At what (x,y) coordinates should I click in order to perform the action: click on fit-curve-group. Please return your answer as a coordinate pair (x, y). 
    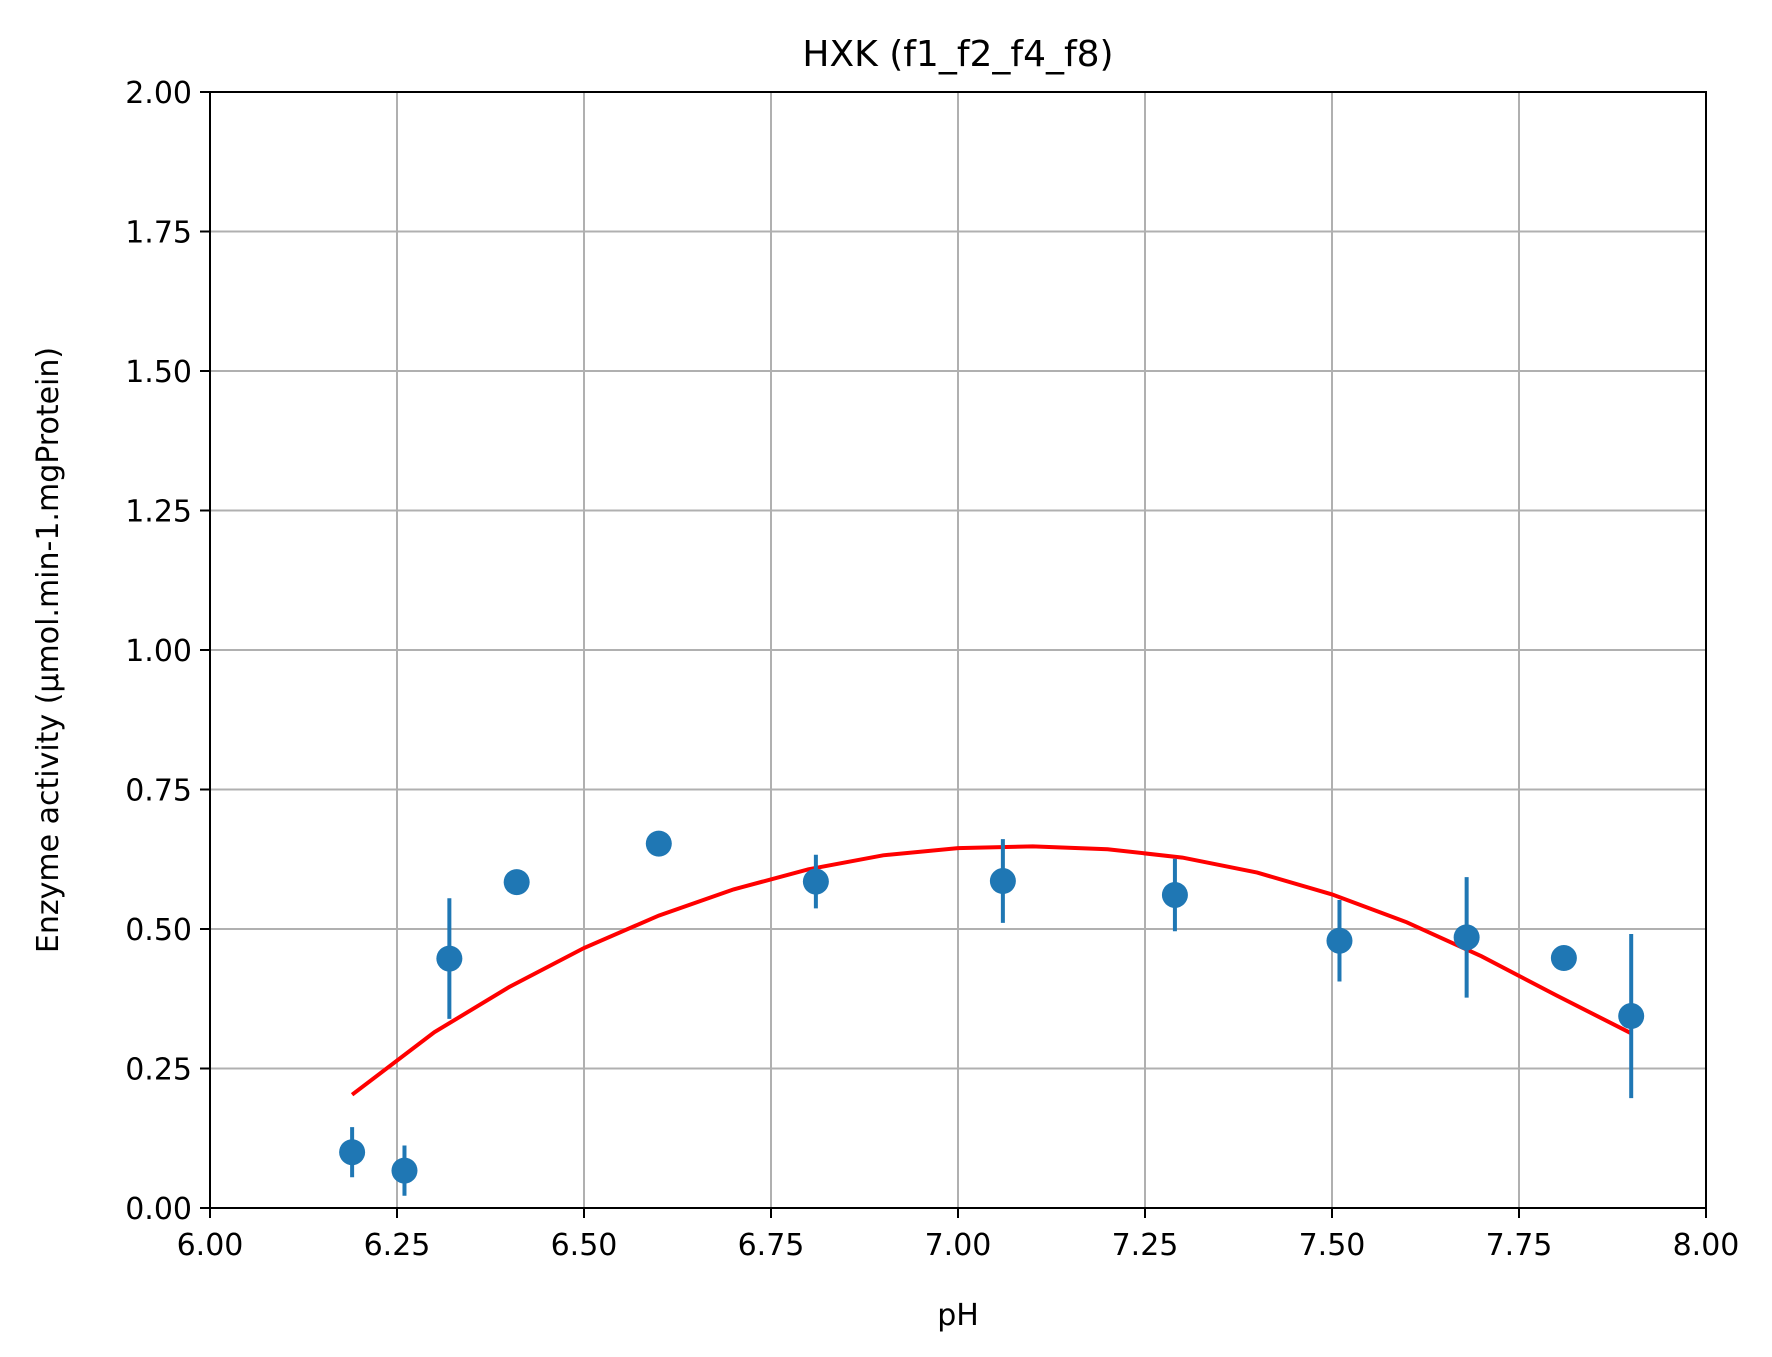
    Looking at the image, I should click on (991, 970).